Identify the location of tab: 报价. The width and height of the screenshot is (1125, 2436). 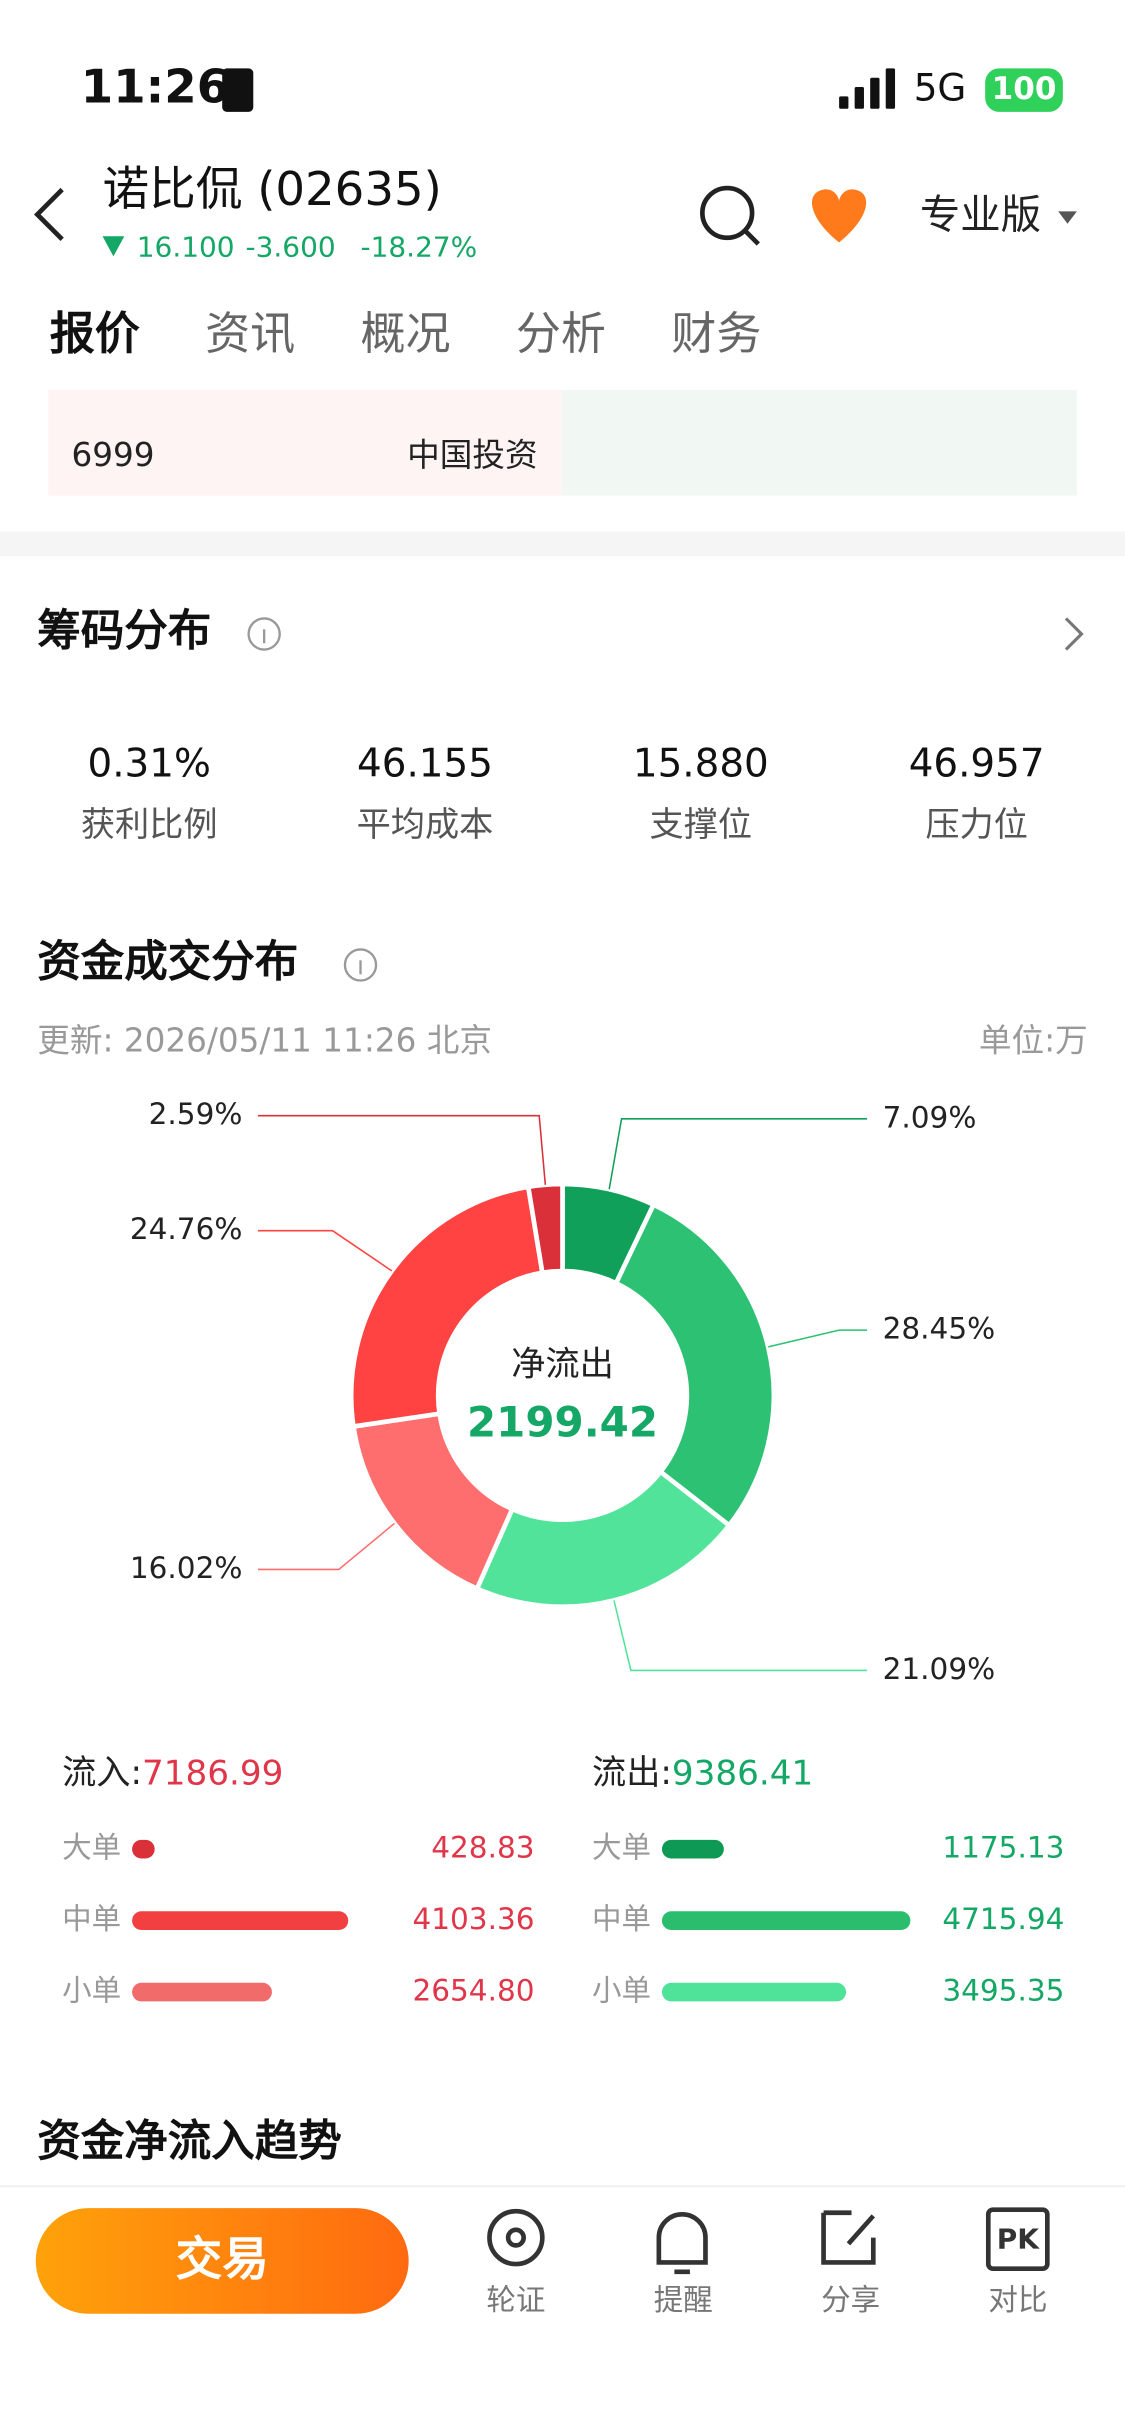
(95, 333).